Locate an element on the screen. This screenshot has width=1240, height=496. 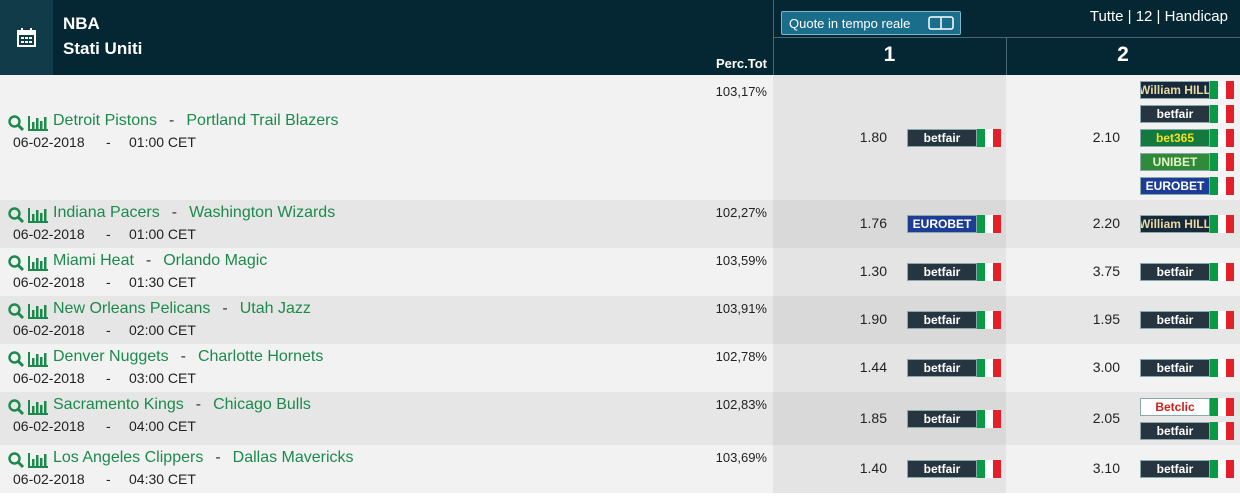
away-team: Orlando Magic is located at coordinates (215, 260).